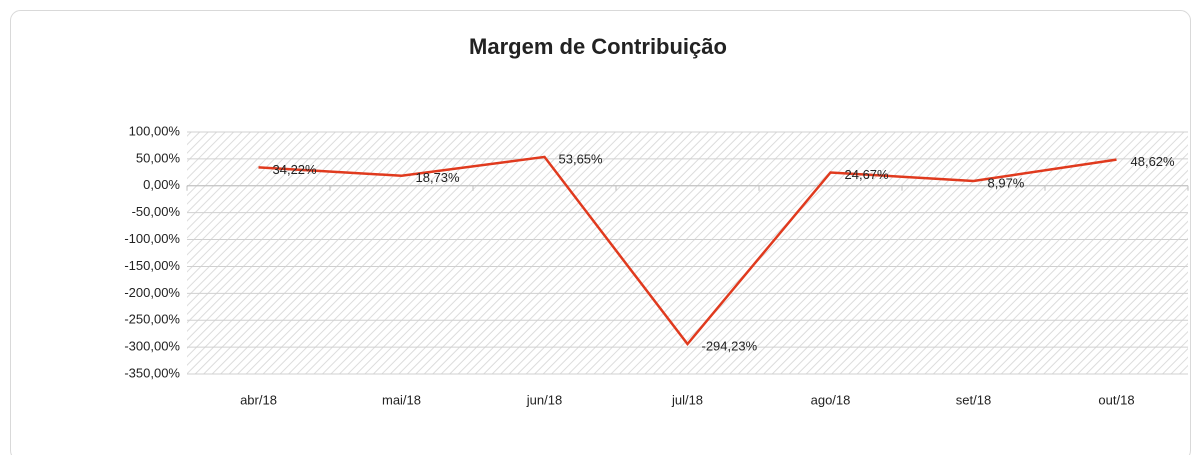  I want to click on y-tick-label: 50,00%, so click(158, 157).